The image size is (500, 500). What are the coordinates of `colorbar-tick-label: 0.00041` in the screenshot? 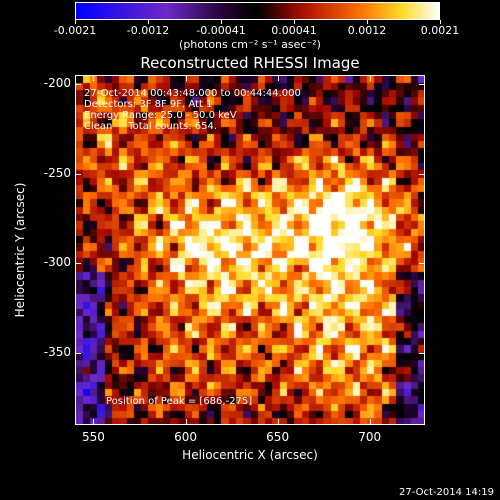 It's located at (294, 30).